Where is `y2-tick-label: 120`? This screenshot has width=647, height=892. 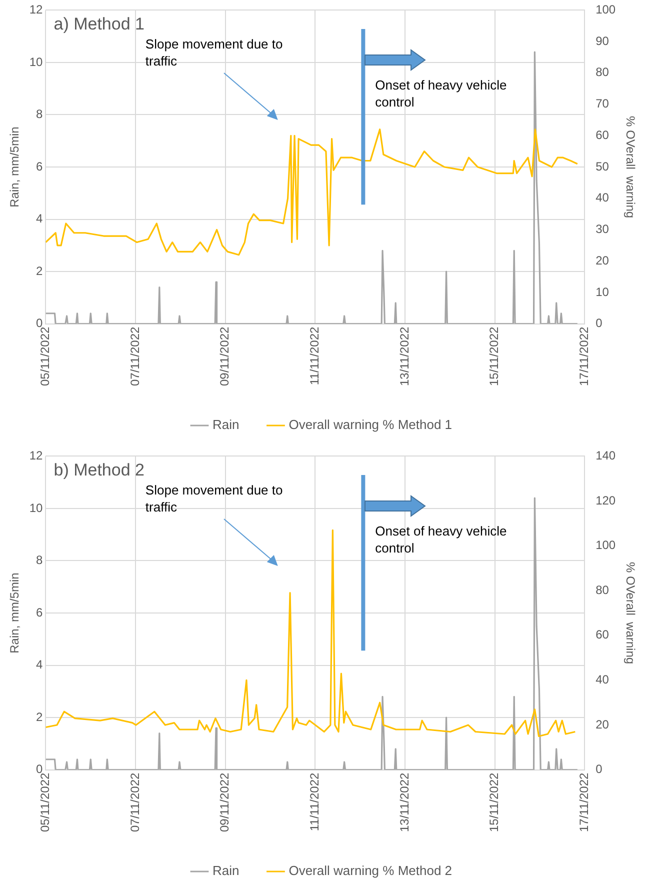
y2-tick-label: 120 is located at coordinates (606, 500).